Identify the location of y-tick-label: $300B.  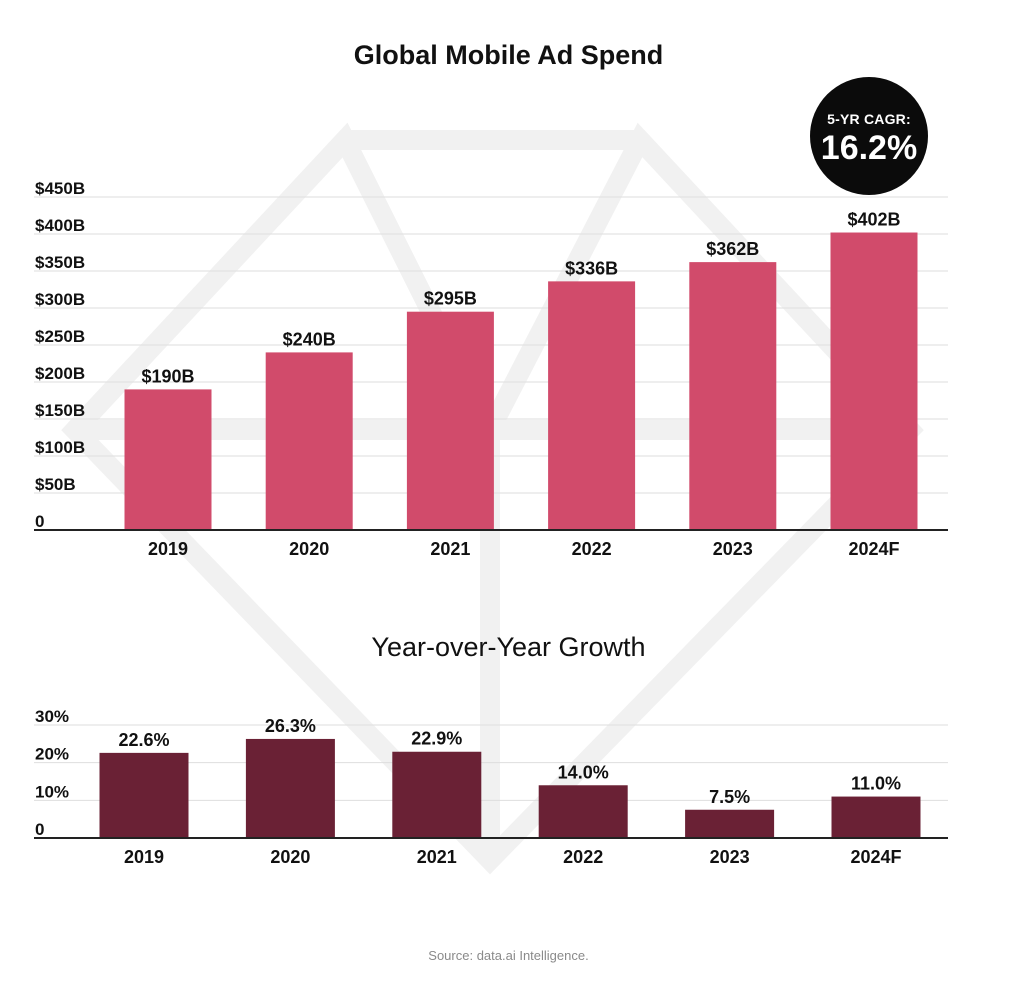
(60, 299).